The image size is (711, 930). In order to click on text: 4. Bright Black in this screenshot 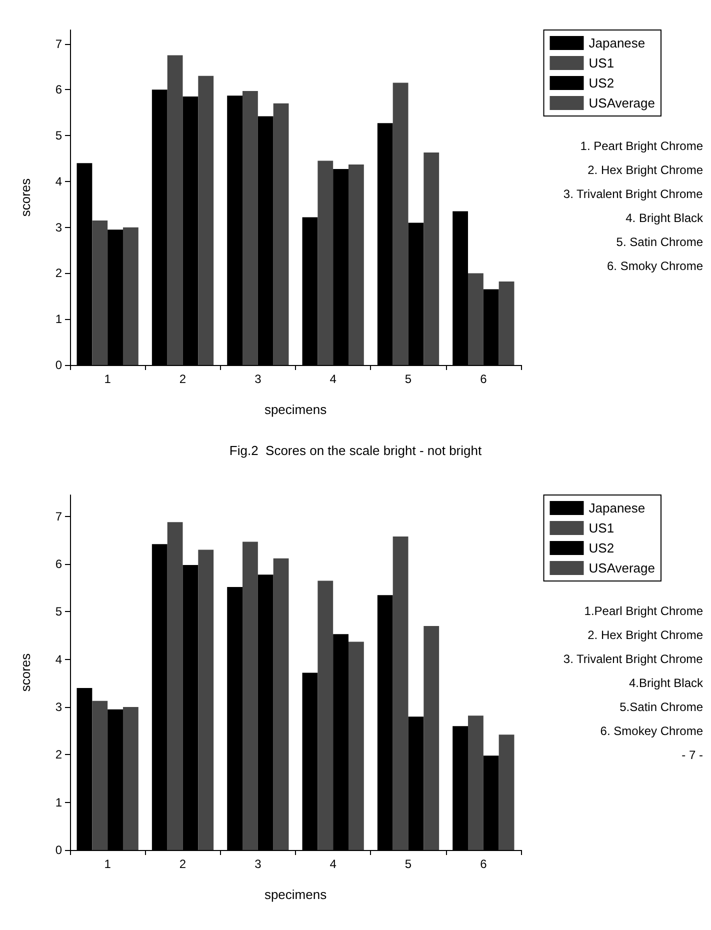, I will do `click(665, 218)`.